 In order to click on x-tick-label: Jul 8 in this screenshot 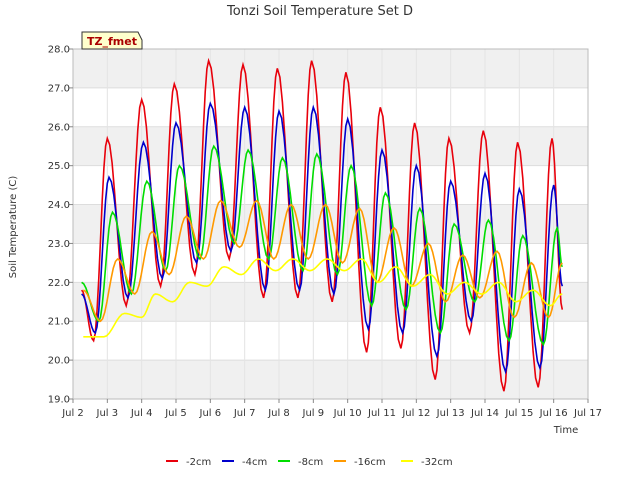, I will do `click(278, 413)`.